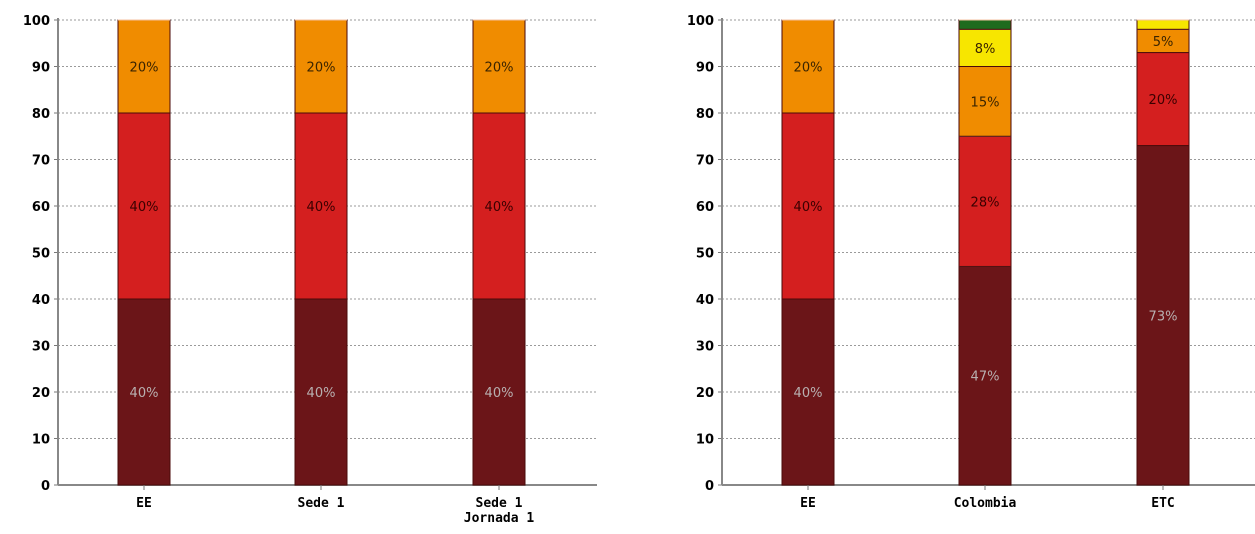 The height and width of the screenshot is (534, 1255). I want to click on data-label: 15%, so click(985, 102).